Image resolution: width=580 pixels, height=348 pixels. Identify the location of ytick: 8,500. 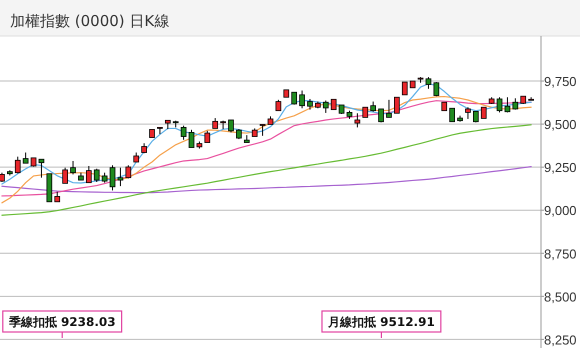
(560, 296).